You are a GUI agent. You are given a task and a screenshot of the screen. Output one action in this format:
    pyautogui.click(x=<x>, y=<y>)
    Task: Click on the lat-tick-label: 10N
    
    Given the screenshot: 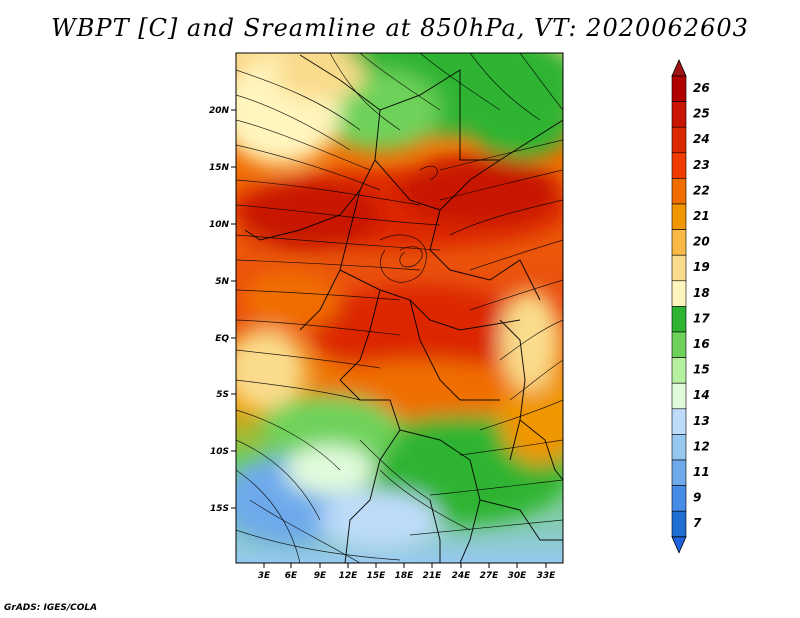 What is the action you would take?
    pyautogui.click(x=219, y=225)
    